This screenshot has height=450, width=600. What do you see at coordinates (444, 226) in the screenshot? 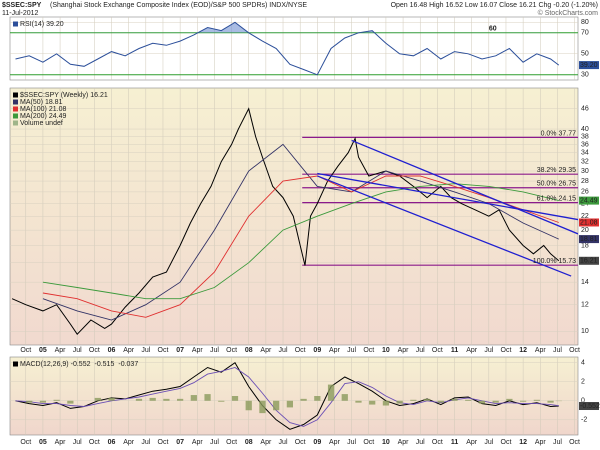
I see `trendline` at bounding box center [444, 226].